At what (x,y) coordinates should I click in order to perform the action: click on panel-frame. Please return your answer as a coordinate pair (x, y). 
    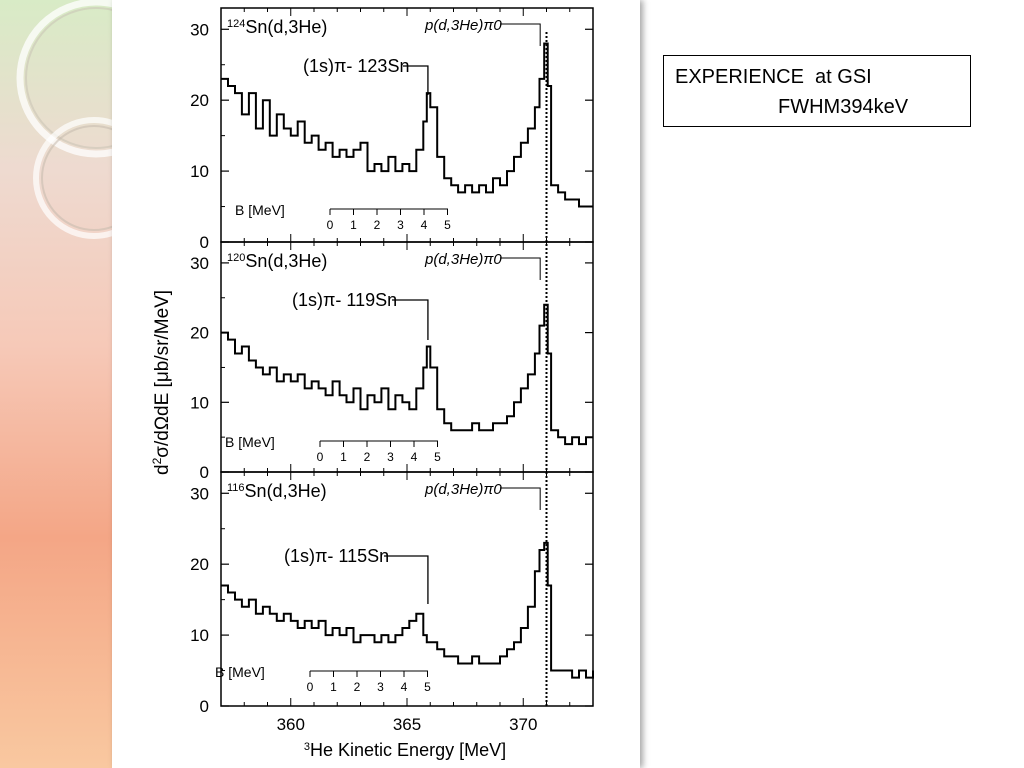
    Looking at the image, I should click on (407, 357).